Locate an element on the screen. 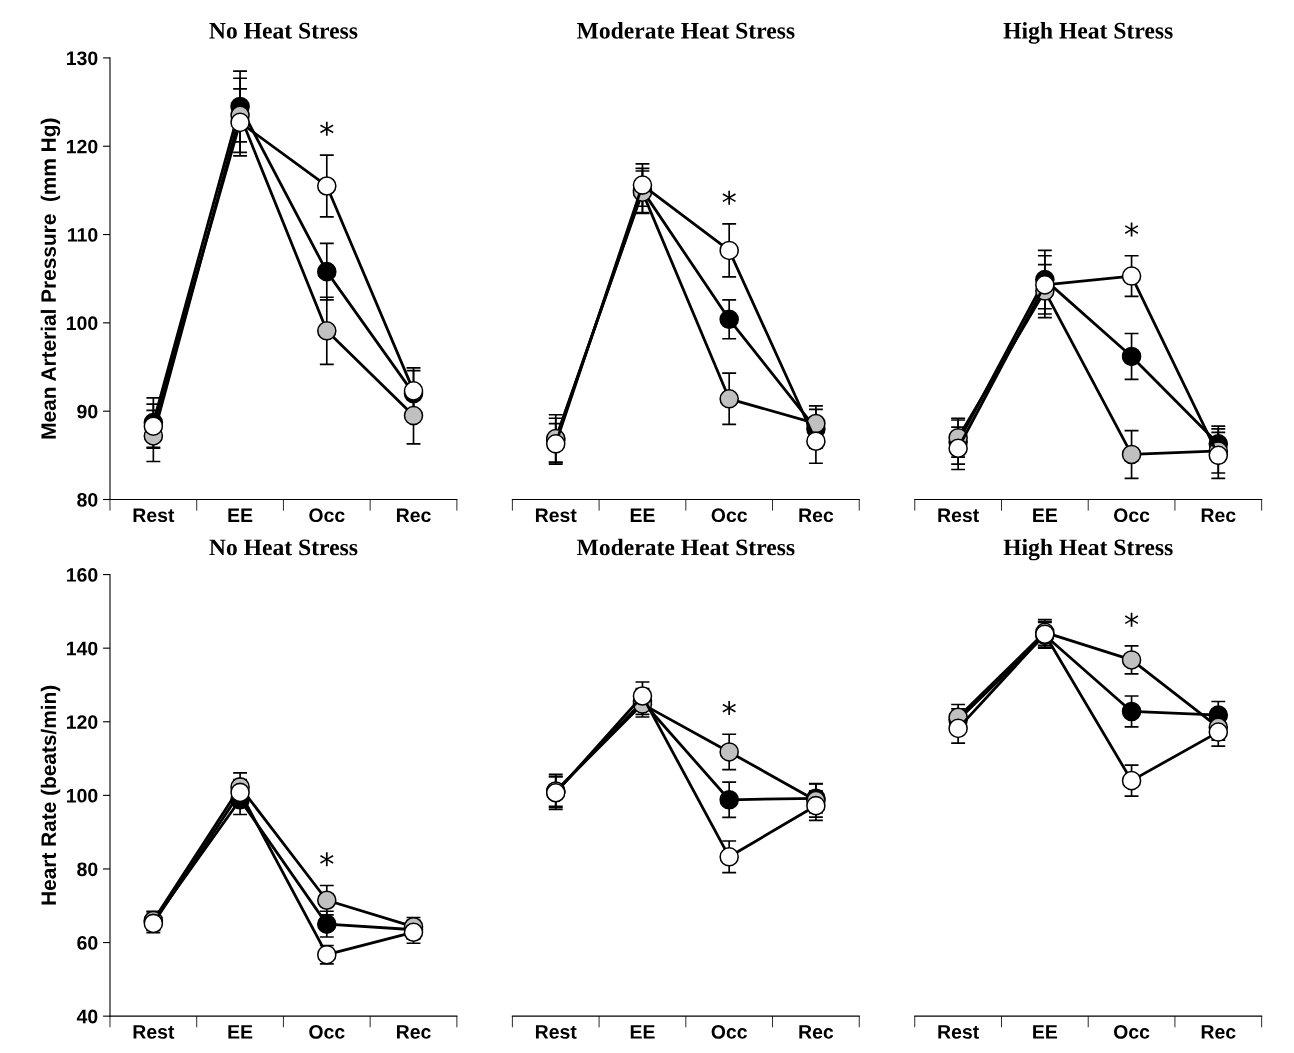 Image resolution: width=1294 pixels, height=1053 pixels. y-axis-title: Heart Rate (beats/min) is located at coordinates (50, 795).